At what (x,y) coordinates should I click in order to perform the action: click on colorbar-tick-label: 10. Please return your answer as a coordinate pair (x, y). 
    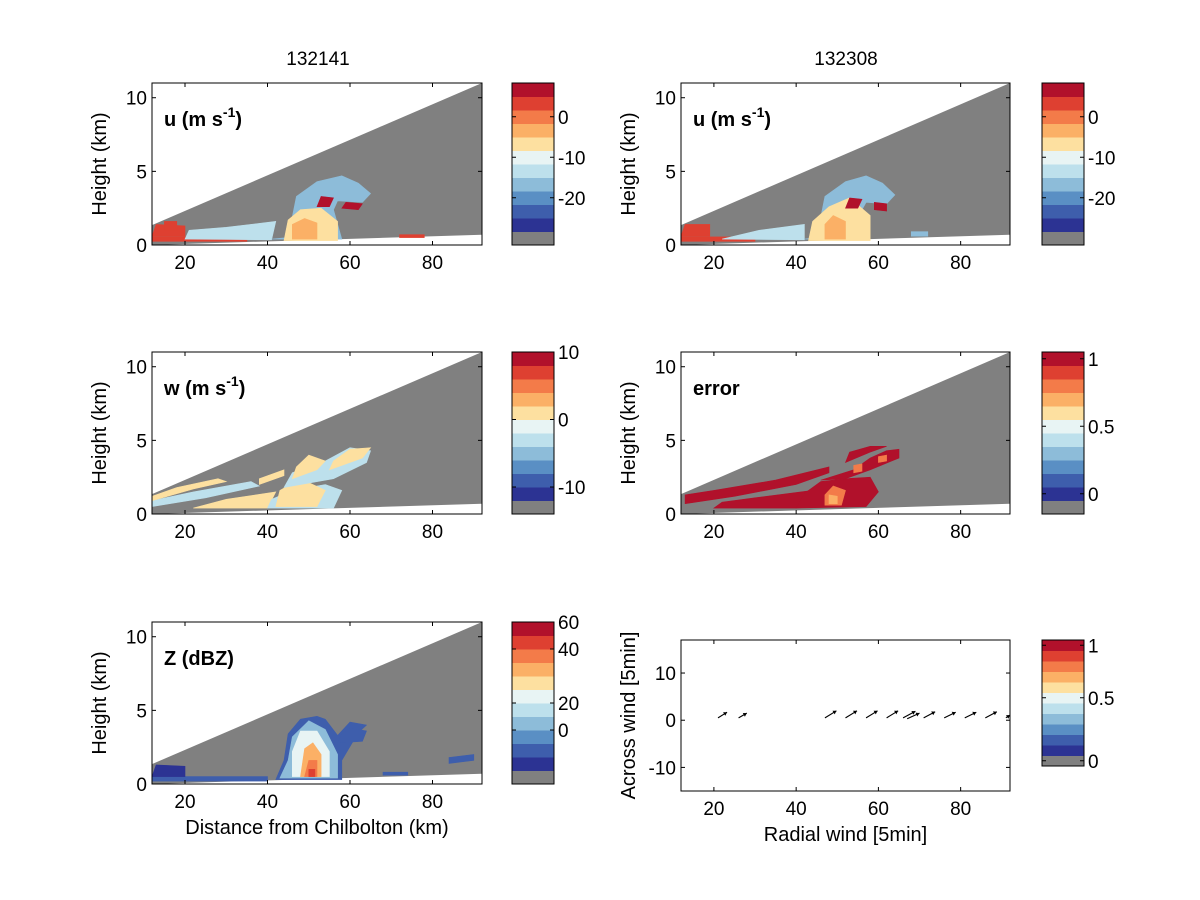
    Looking at the image, I should click on (568, 353).